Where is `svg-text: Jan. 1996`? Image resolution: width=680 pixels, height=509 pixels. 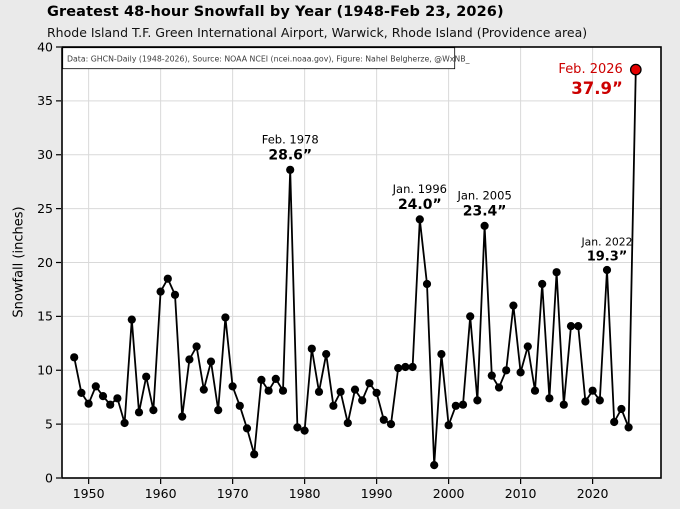
svg-text: Jan. 1996 is located at coordinates (419, 189).